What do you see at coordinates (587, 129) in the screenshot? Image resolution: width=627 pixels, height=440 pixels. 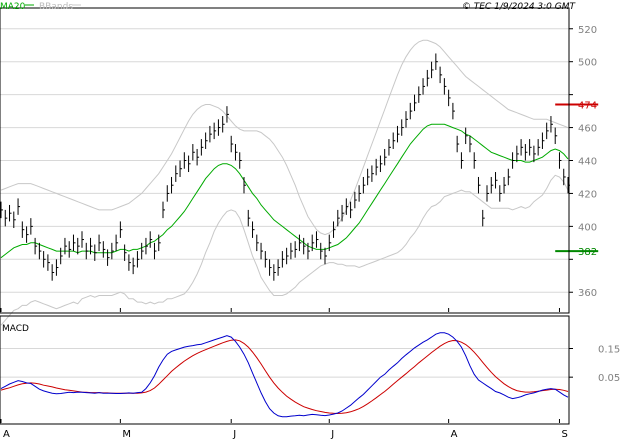 I see `price-tick-label: 460` at bounding box center [587, 129].